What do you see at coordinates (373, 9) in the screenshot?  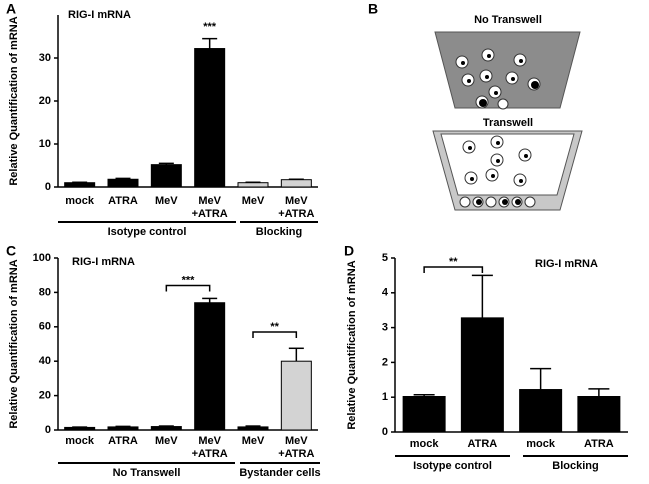 I see `panel-label: B` at bounding box center [373, 9].